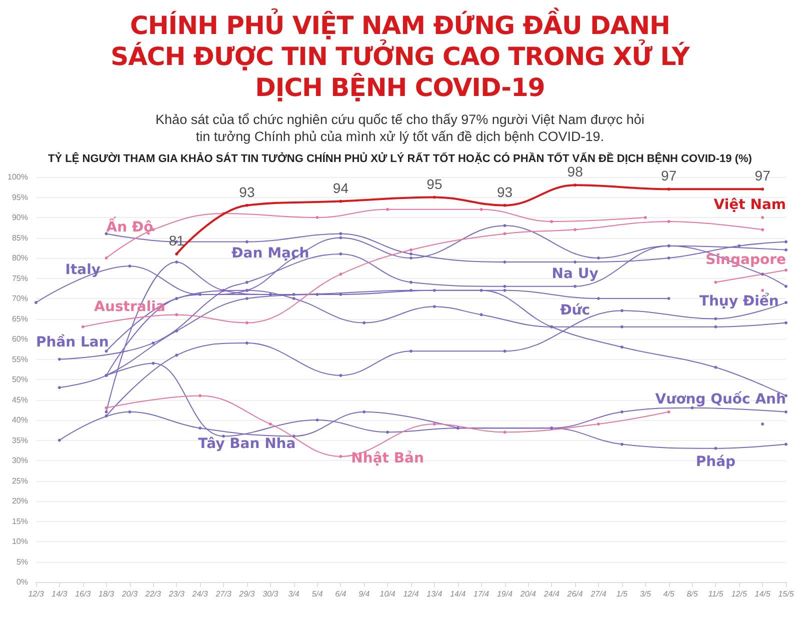 The width and height of the screenshot is (800, 641). What do you see at coordinates (20, 237) in the screenshot?
I see `y-tick-label: 85%` at bounding box center [20, 237].